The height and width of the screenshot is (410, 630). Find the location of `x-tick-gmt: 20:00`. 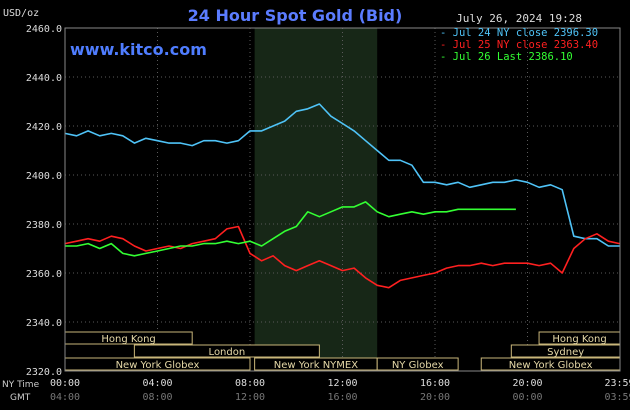

x-tick-gmt: 20:00 is located at coordinates (435, 397).